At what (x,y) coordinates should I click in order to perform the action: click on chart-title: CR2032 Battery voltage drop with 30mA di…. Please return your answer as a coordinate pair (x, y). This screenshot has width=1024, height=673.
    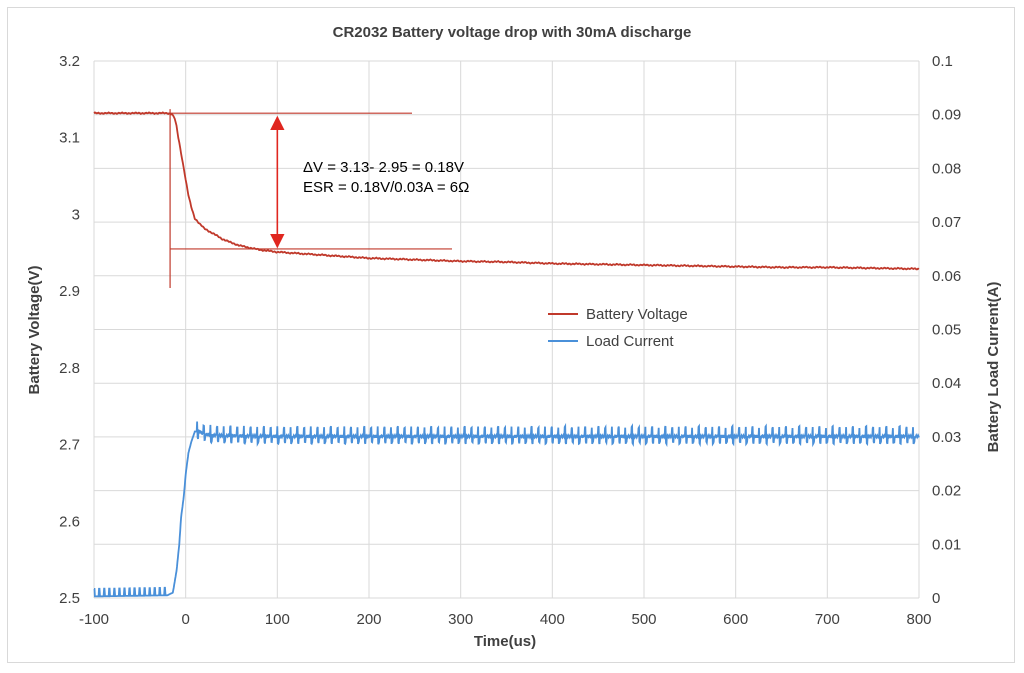
    Looking at the image, I should click on (512, 32).